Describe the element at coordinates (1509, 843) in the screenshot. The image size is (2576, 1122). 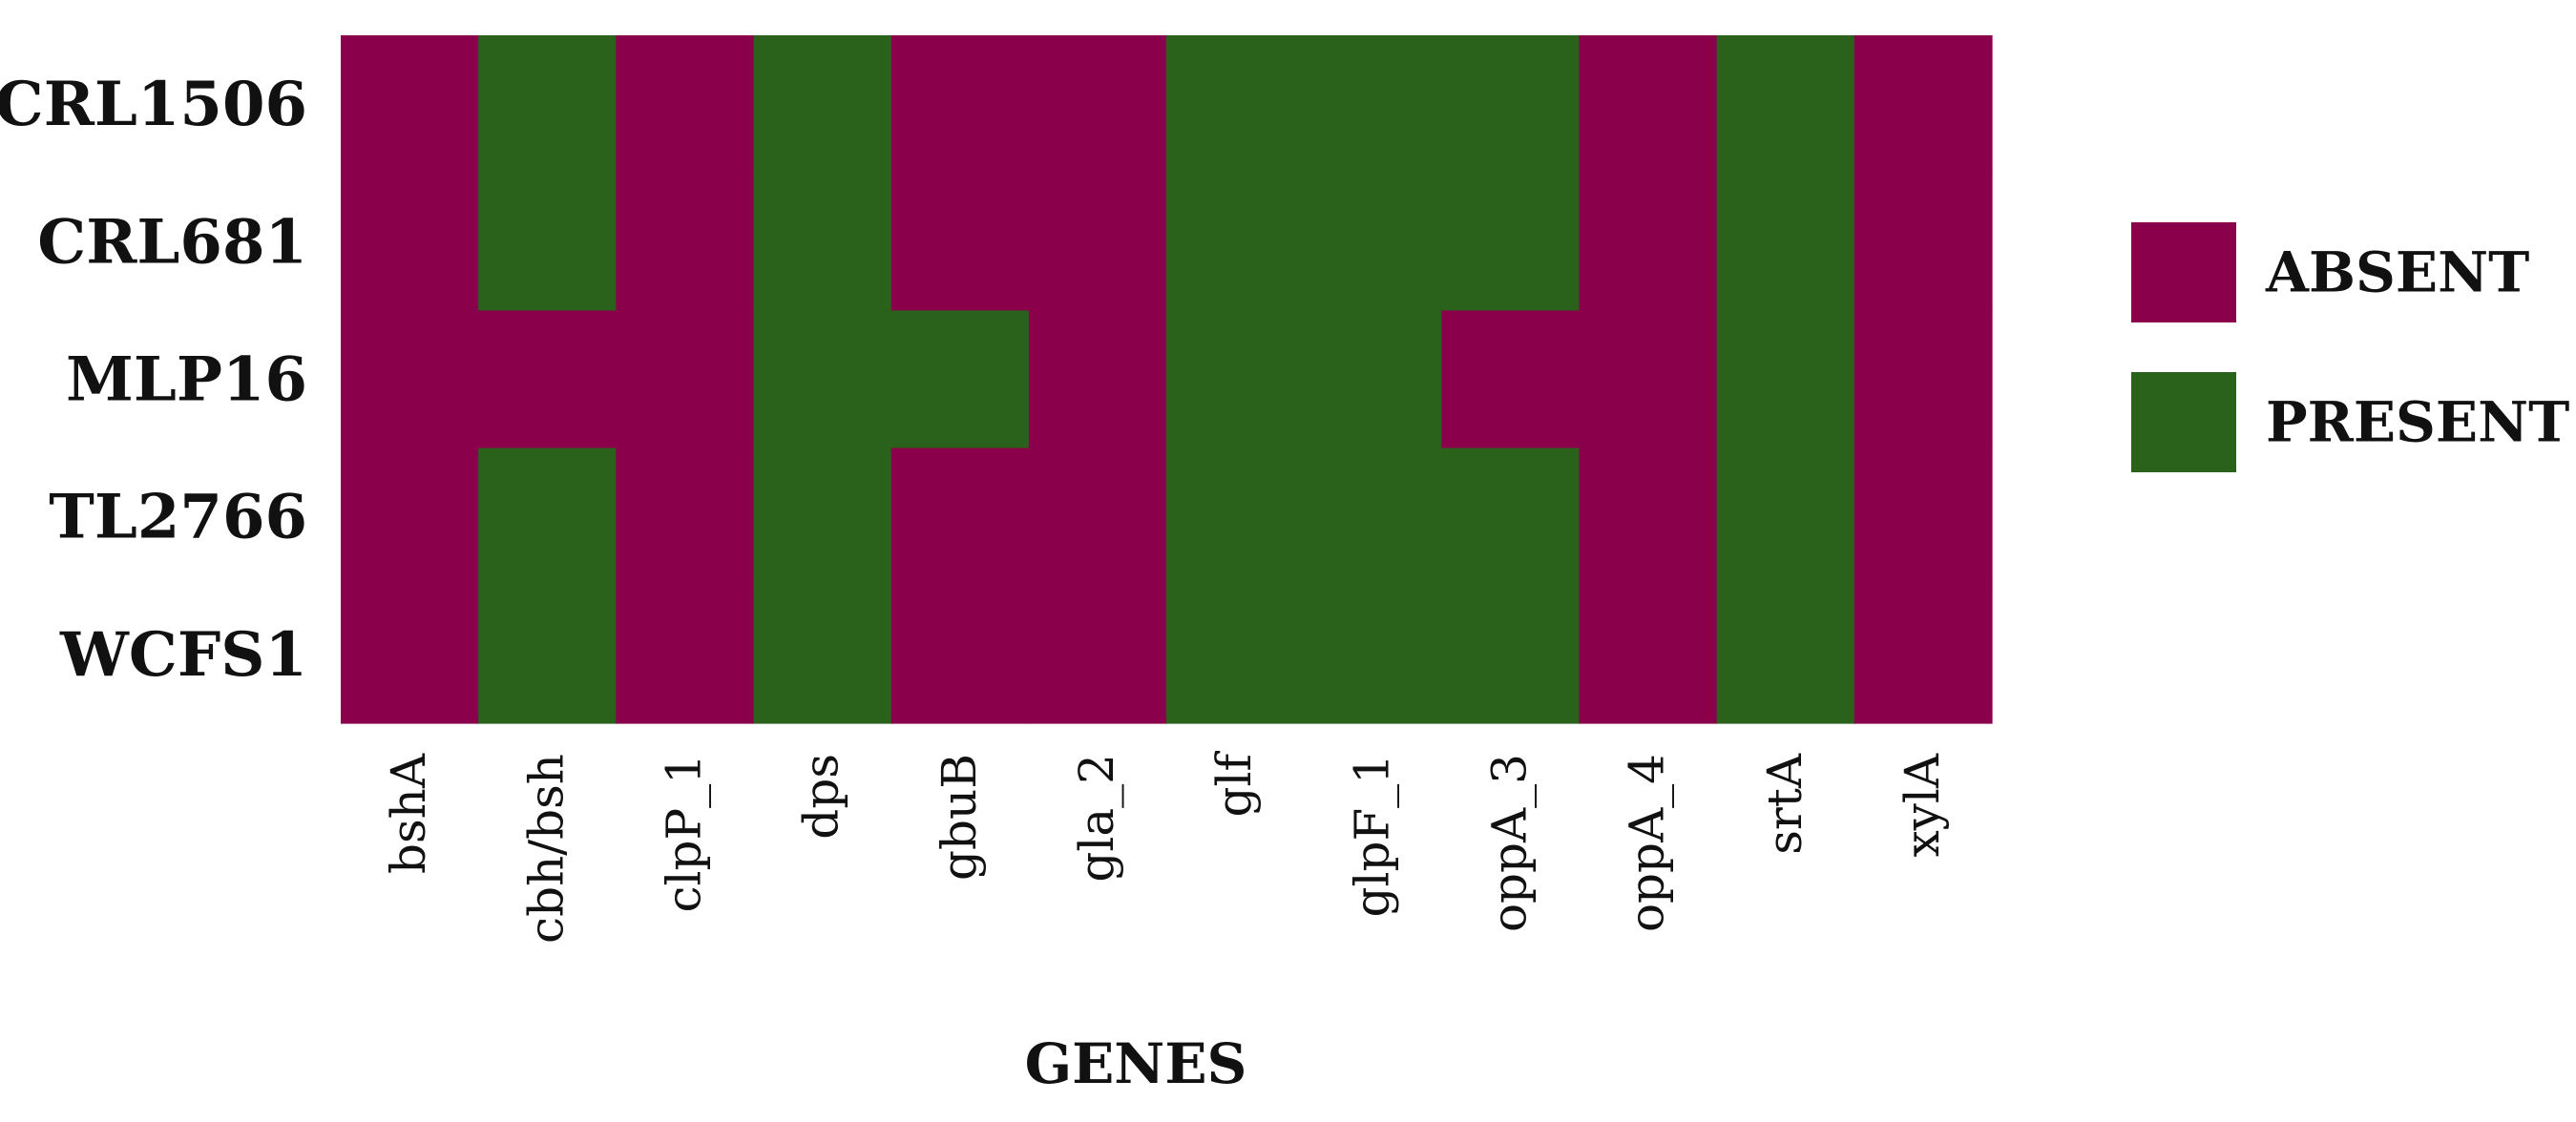
I see `column-label: oppA_3` at that location.